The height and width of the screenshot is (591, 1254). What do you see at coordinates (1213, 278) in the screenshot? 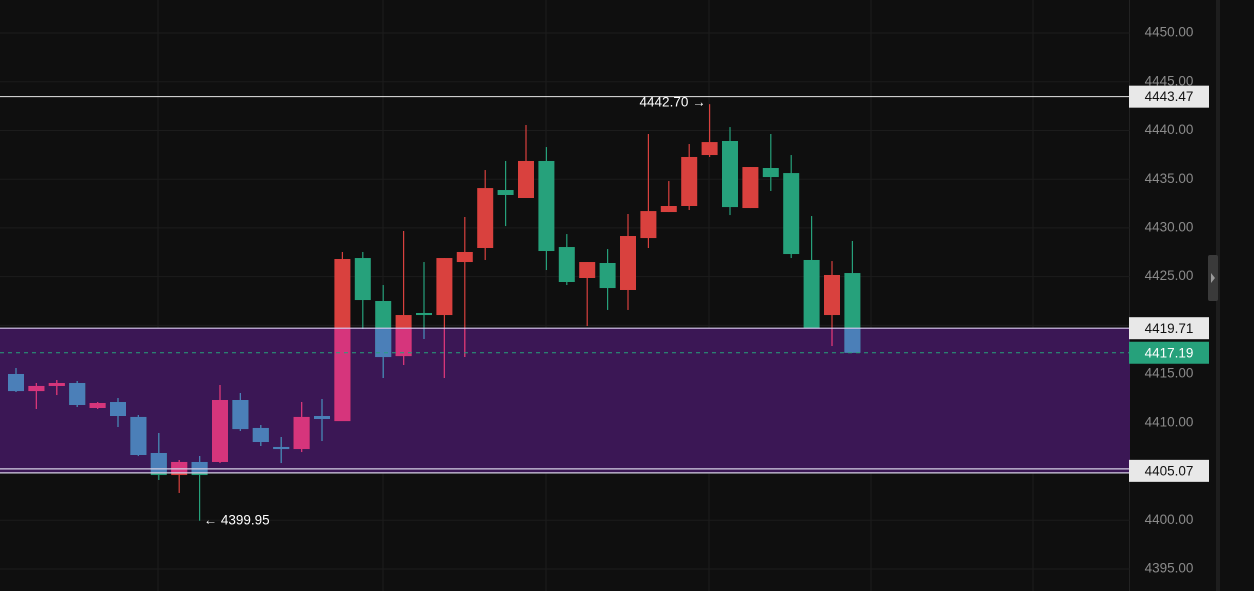
I see `scroll-arrow` at bounding box center [1213, 278].